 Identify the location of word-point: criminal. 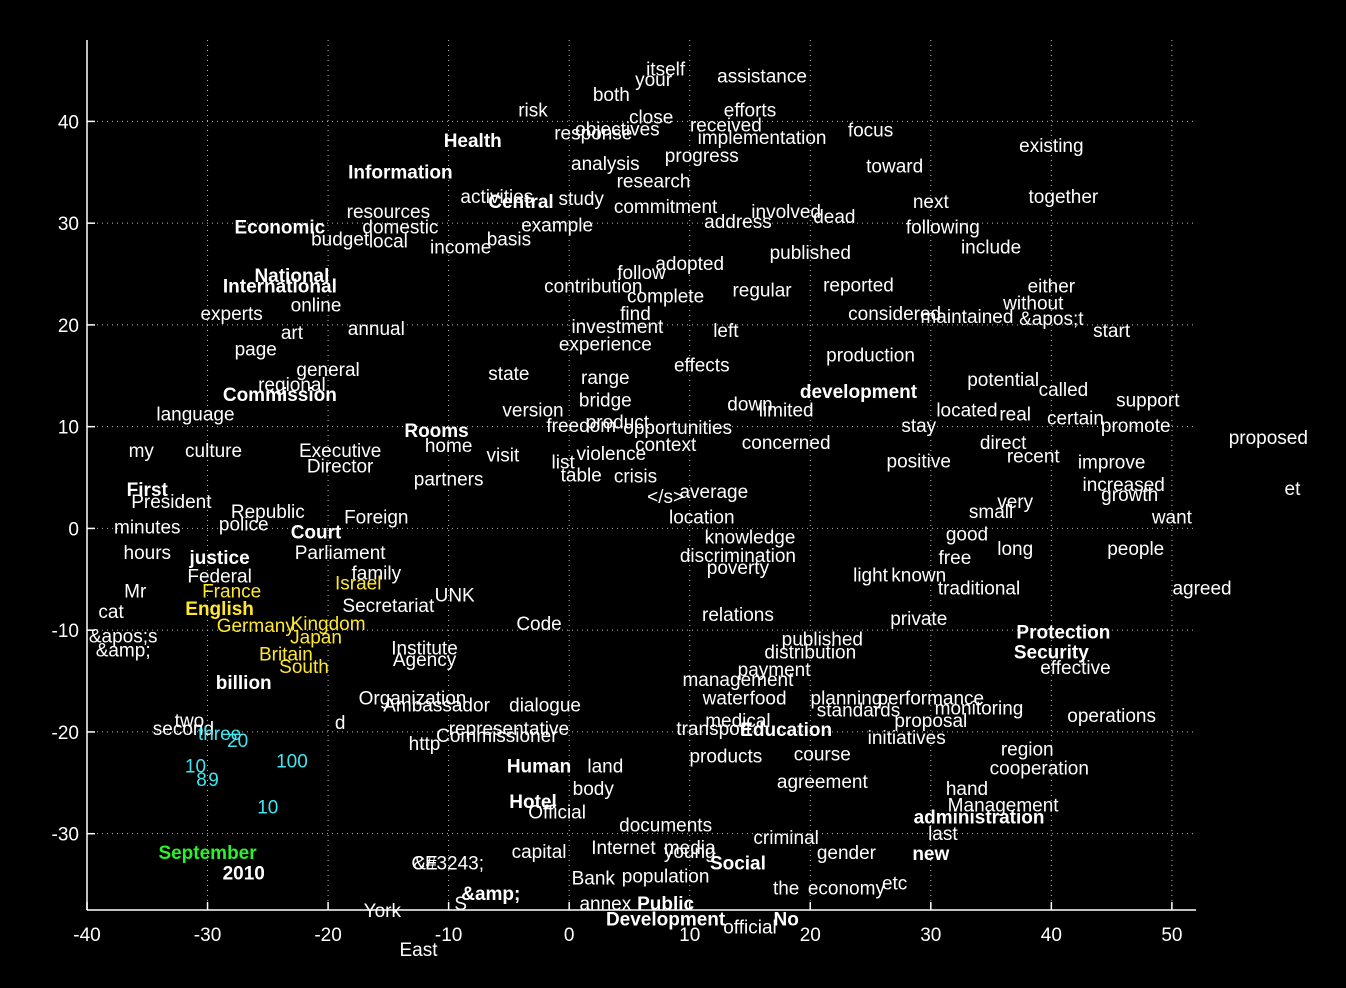
(785, 838).